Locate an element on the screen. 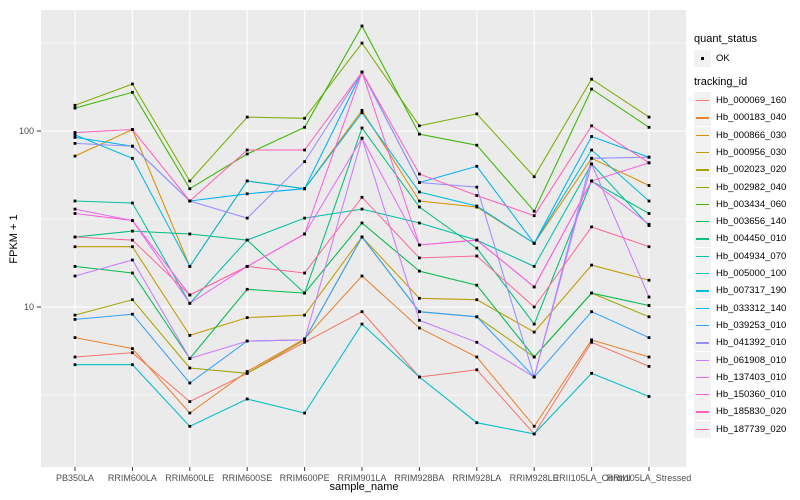 The height and width of the screenshot is (500, 800). legend-item-label: Hb_185830_020 is located at coordinates (751, 412).